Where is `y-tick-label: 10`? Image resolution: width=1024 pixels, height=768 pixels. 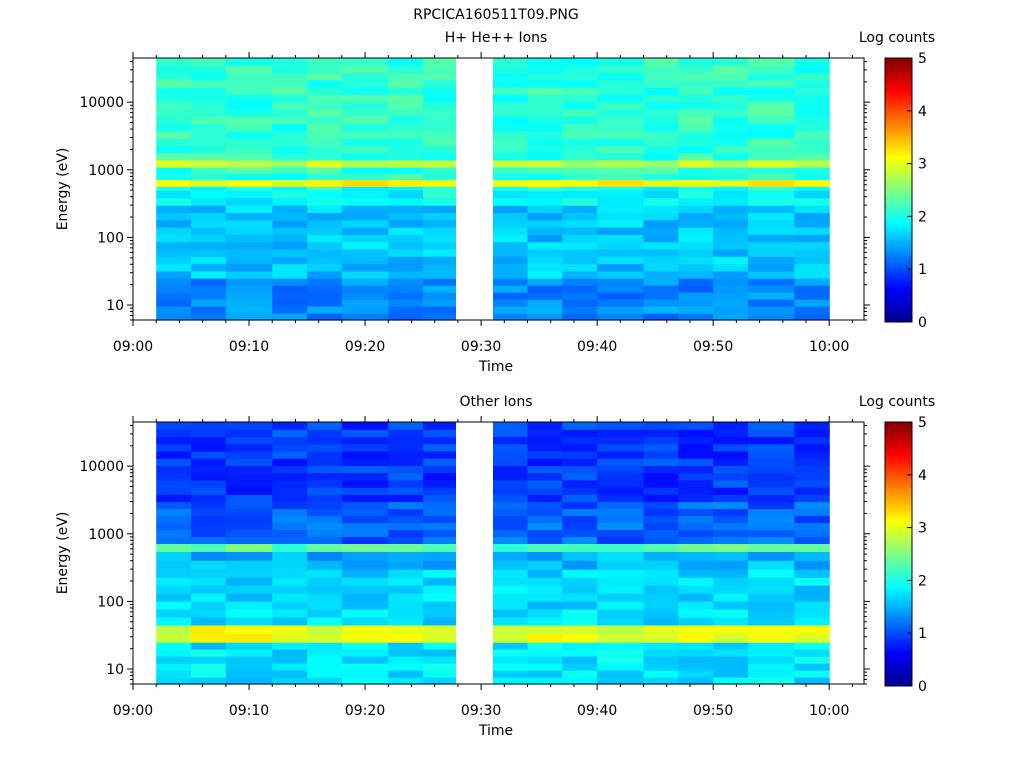
y-tick-label: 10 is located at coordinates (115, 306).